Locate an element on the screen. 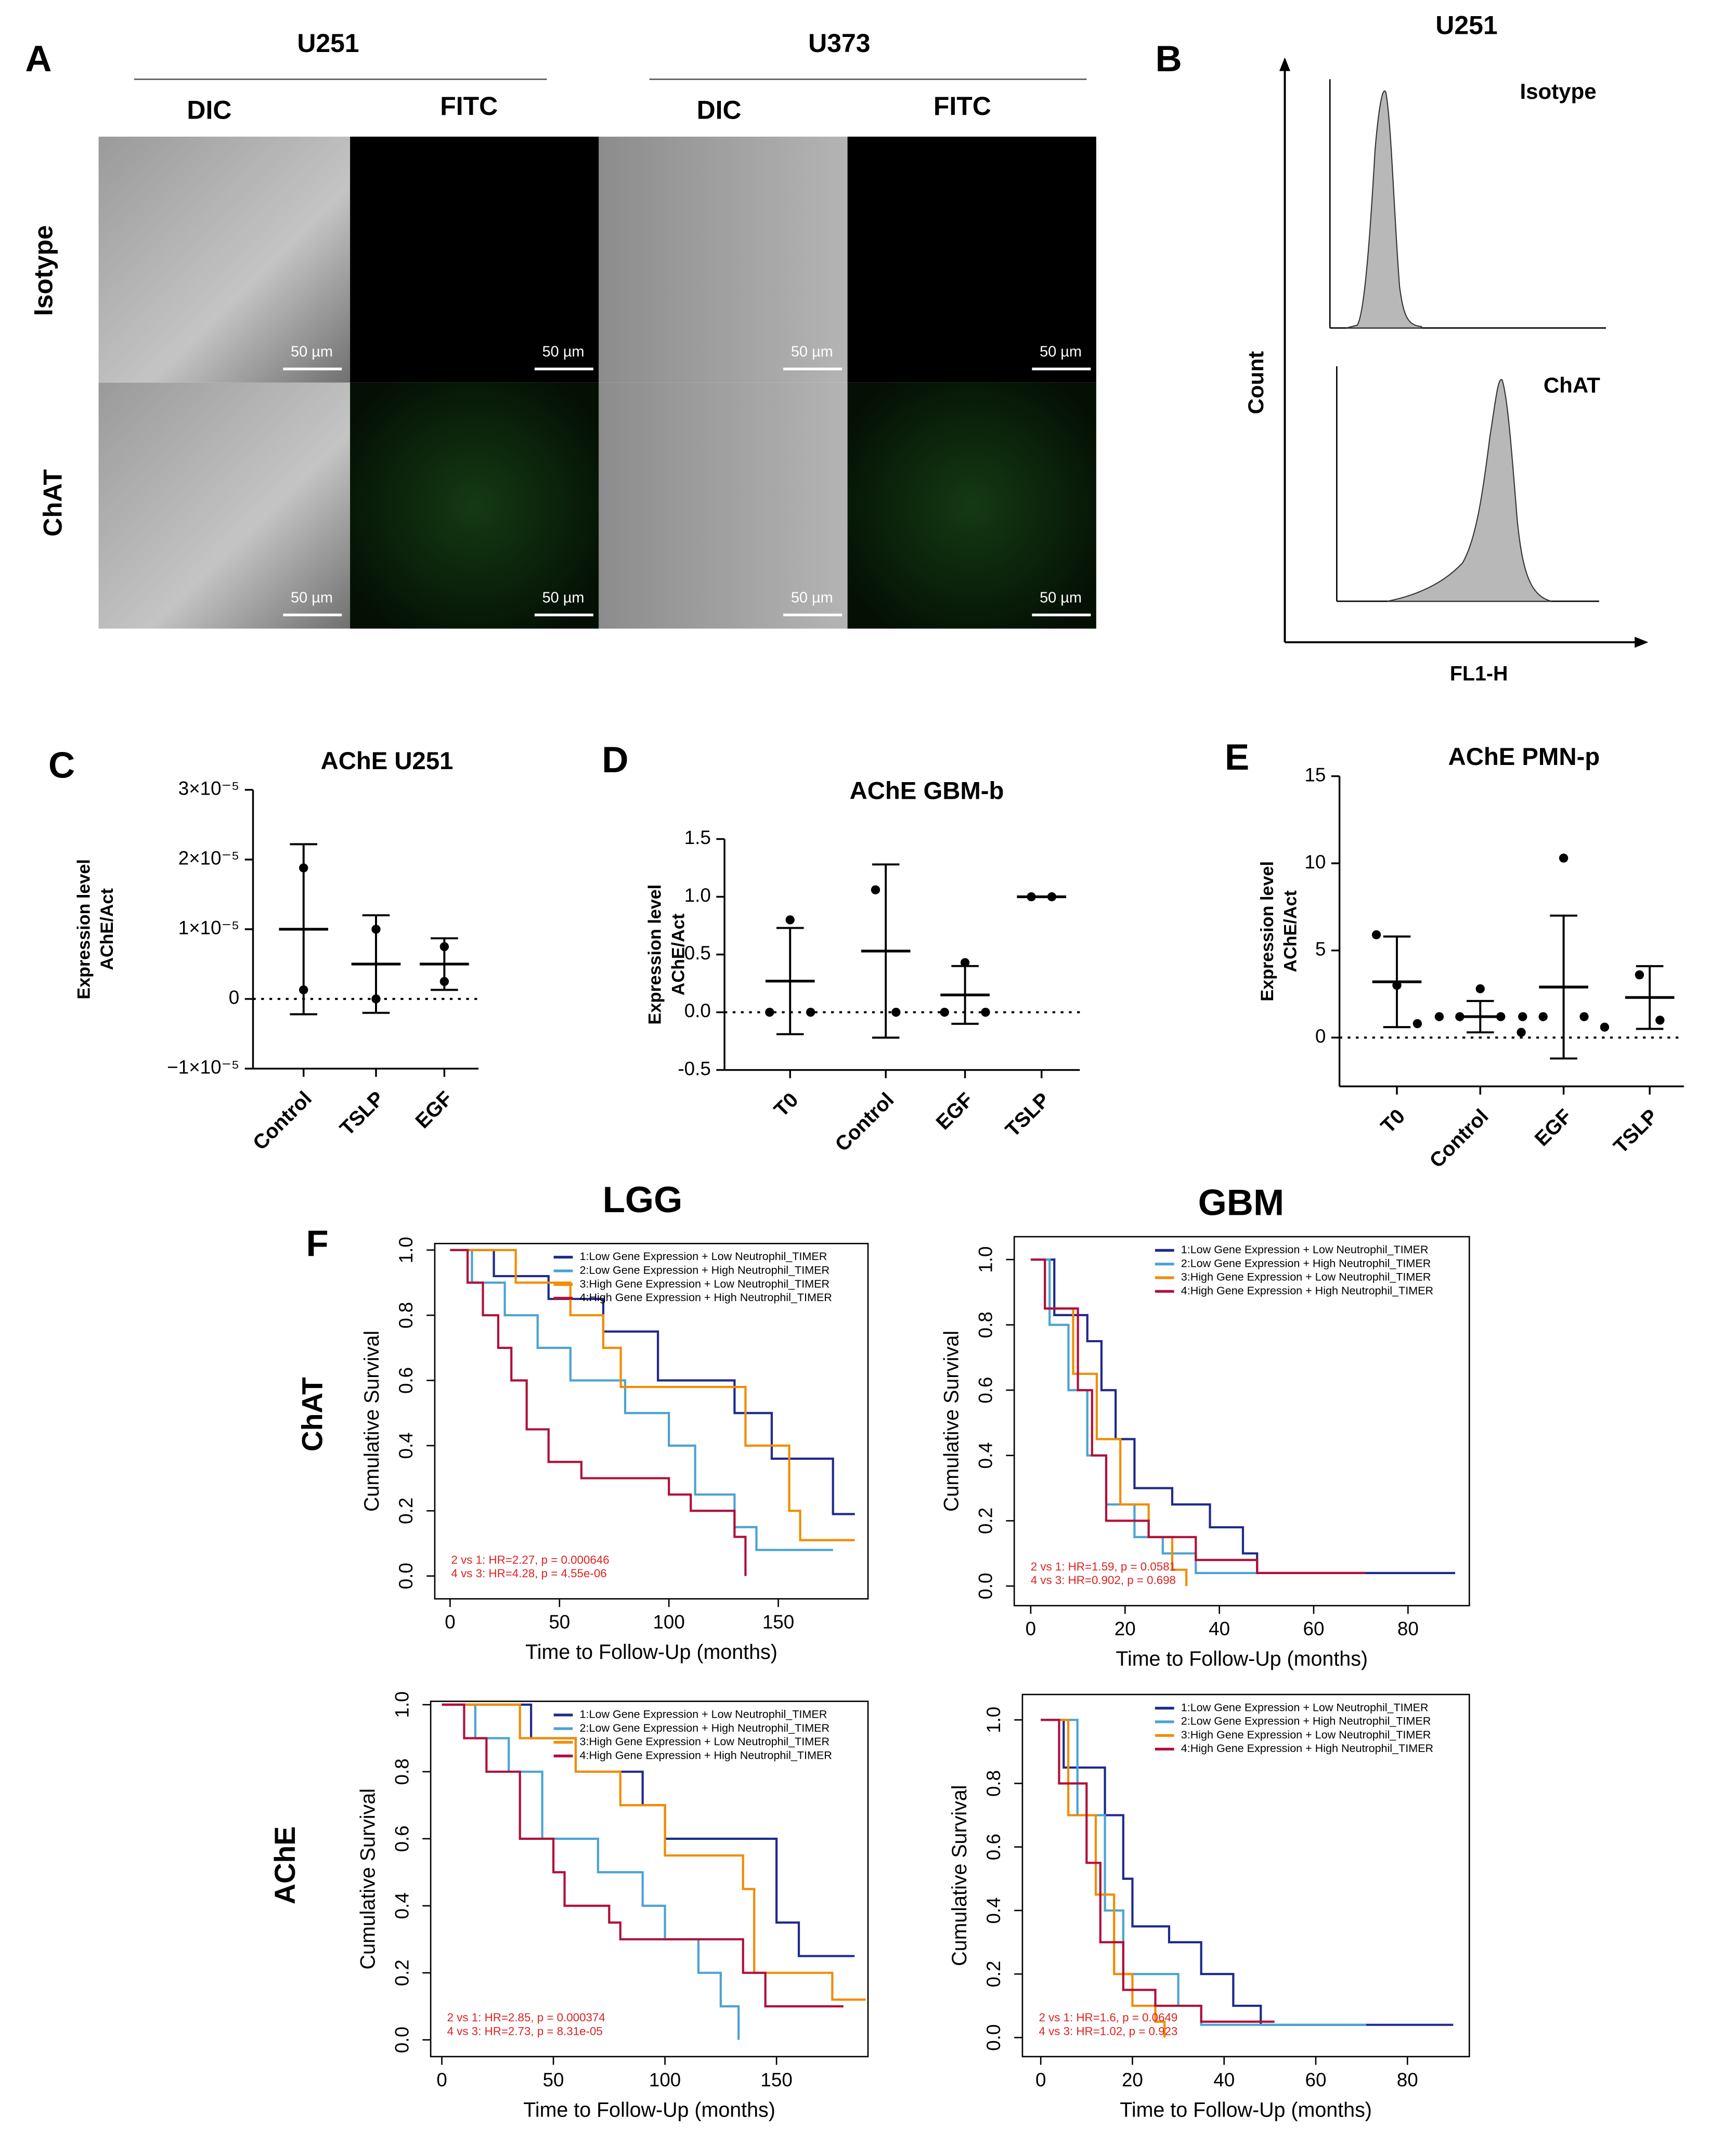  arrow-head is located at coordinates (1284, 64).